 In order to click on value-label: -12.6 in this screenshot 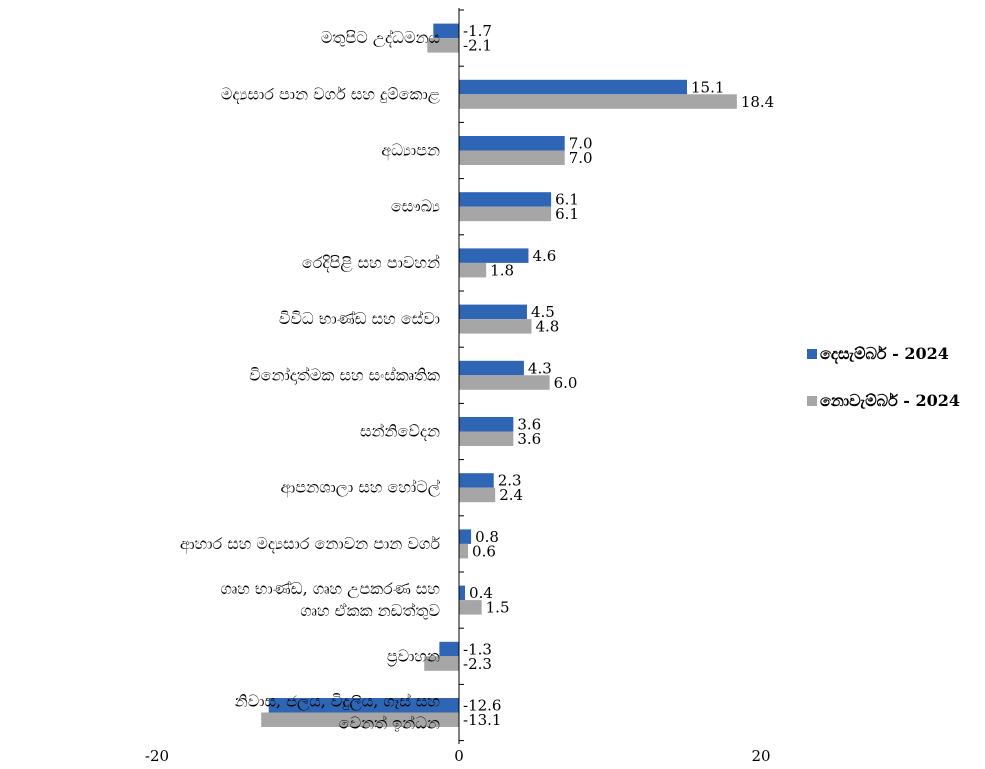, I will do `click(482, 706)`.